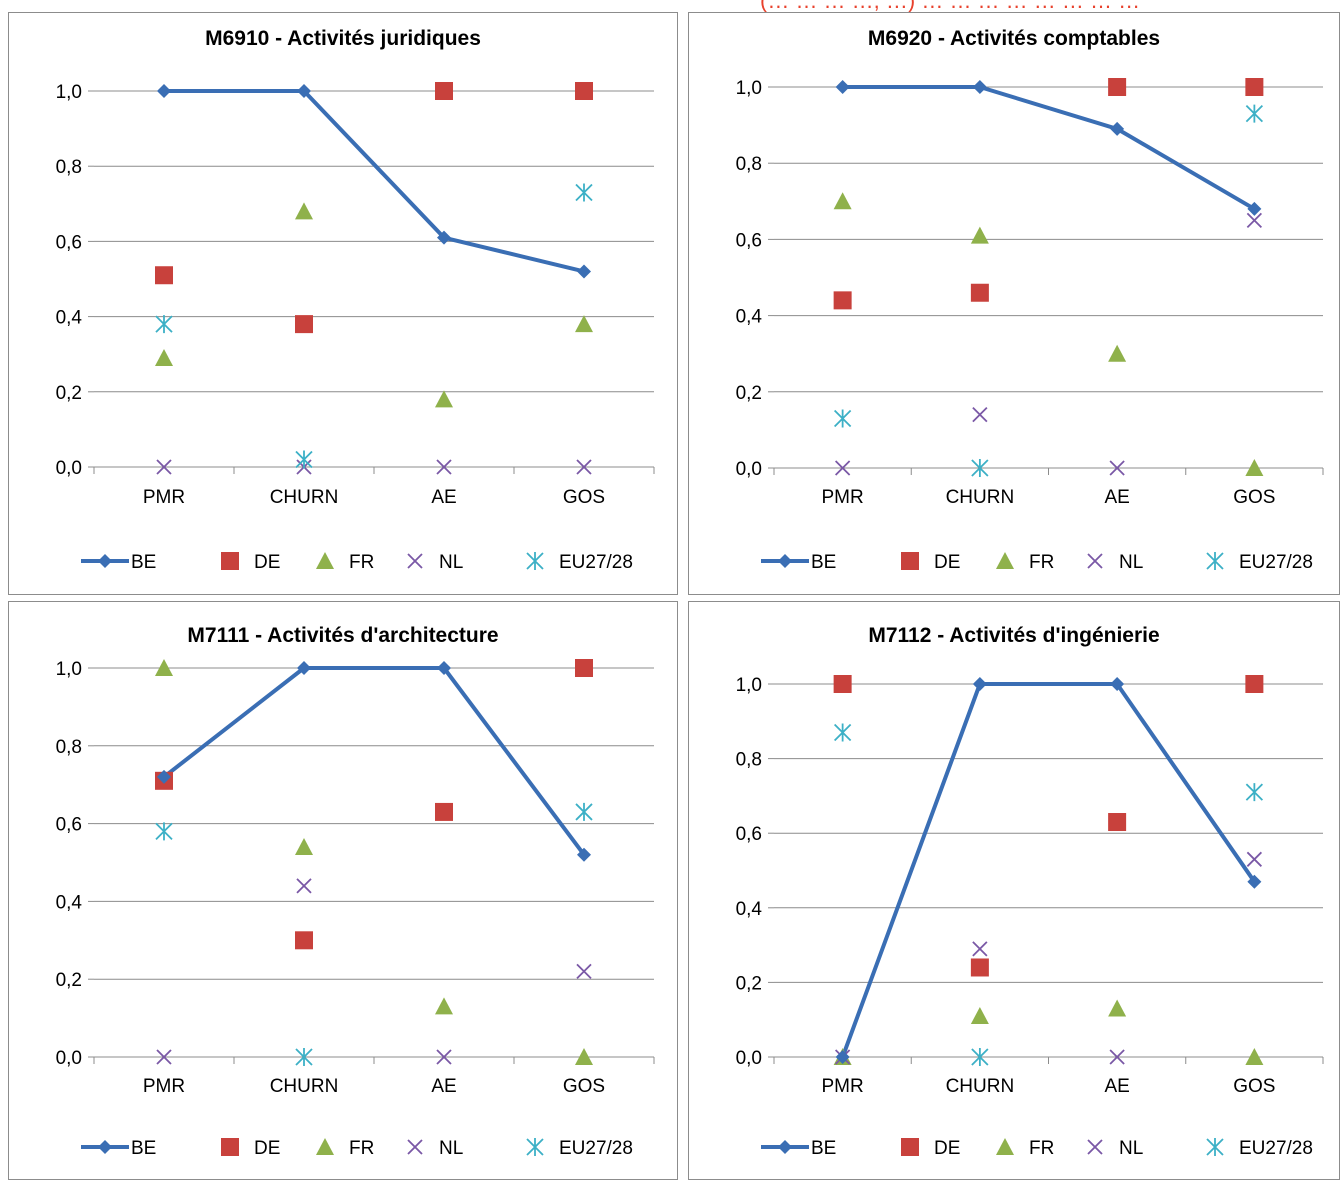  What do you see at coordinates (304, 940) in the screenshot?
I see `point-de-churn` at bounding box center [304, 940].